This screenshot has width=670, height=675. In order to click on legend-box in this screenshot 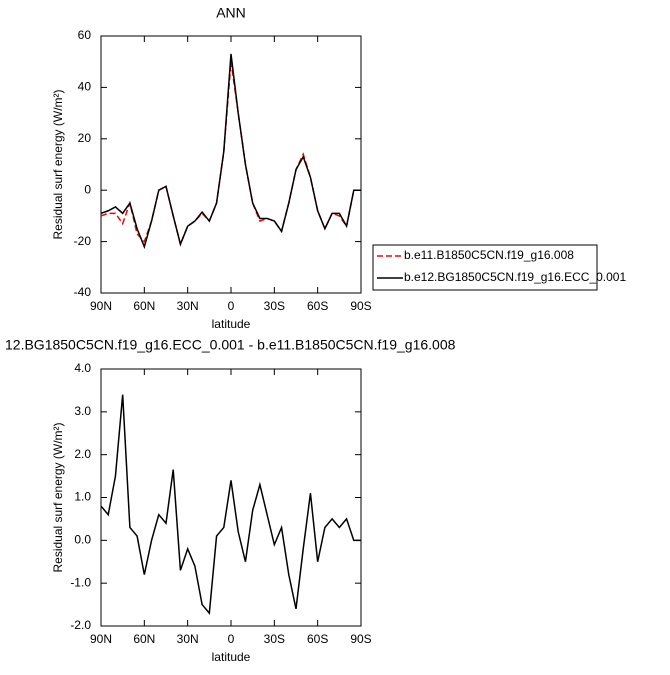, I will do `click(485, 267)`.